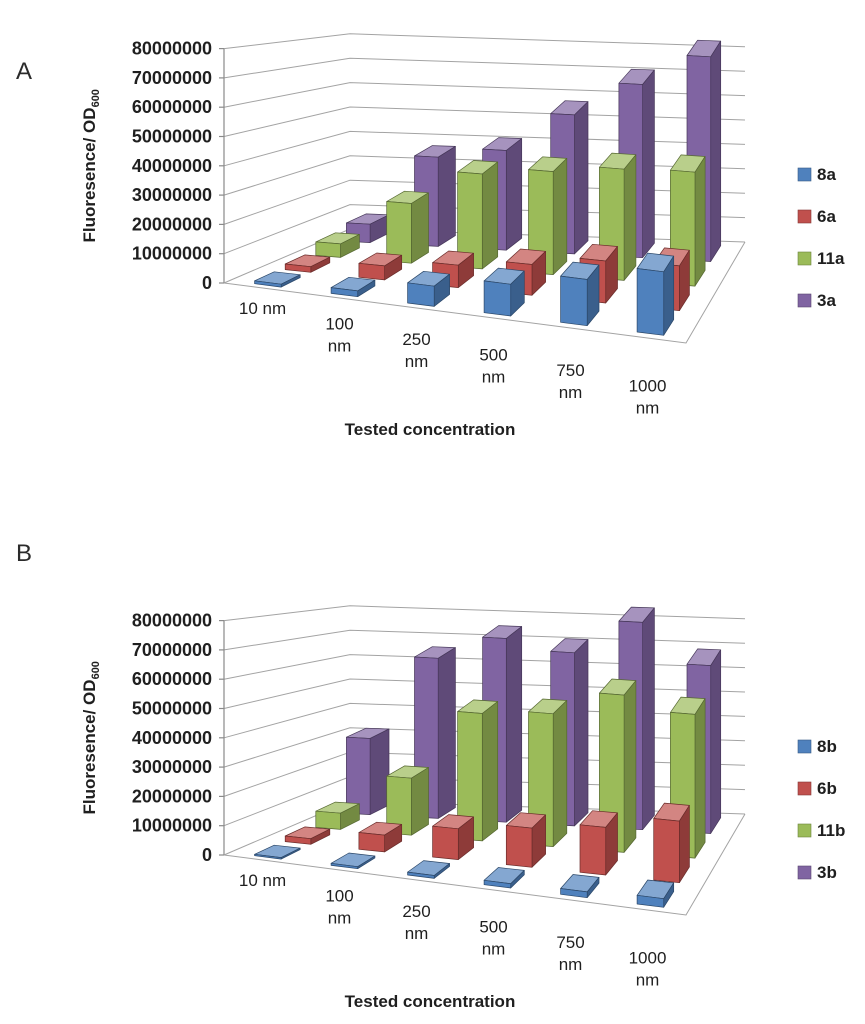 This screenshot has height=1024, width=865. Describe the element at coordinates (428, 869) in the screenshot. I see `bar-8b-250-nm` at that location.